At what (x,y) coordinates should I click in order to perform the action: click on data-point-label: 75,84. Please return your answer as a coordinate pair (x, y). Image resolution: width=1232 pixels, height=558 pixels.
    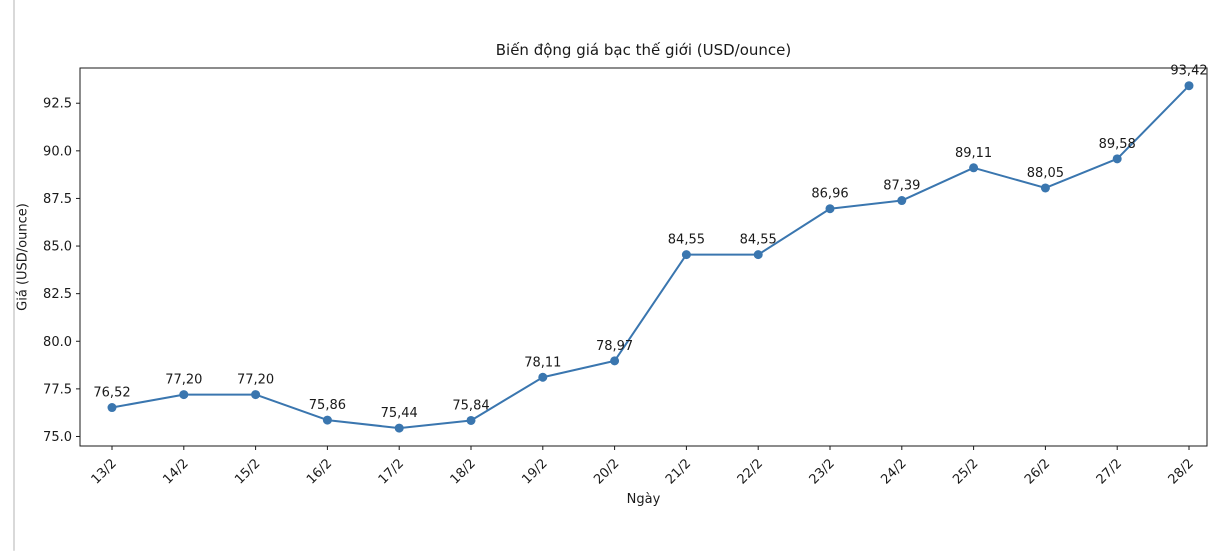
    Looking at the image, I should click on (470, 405).